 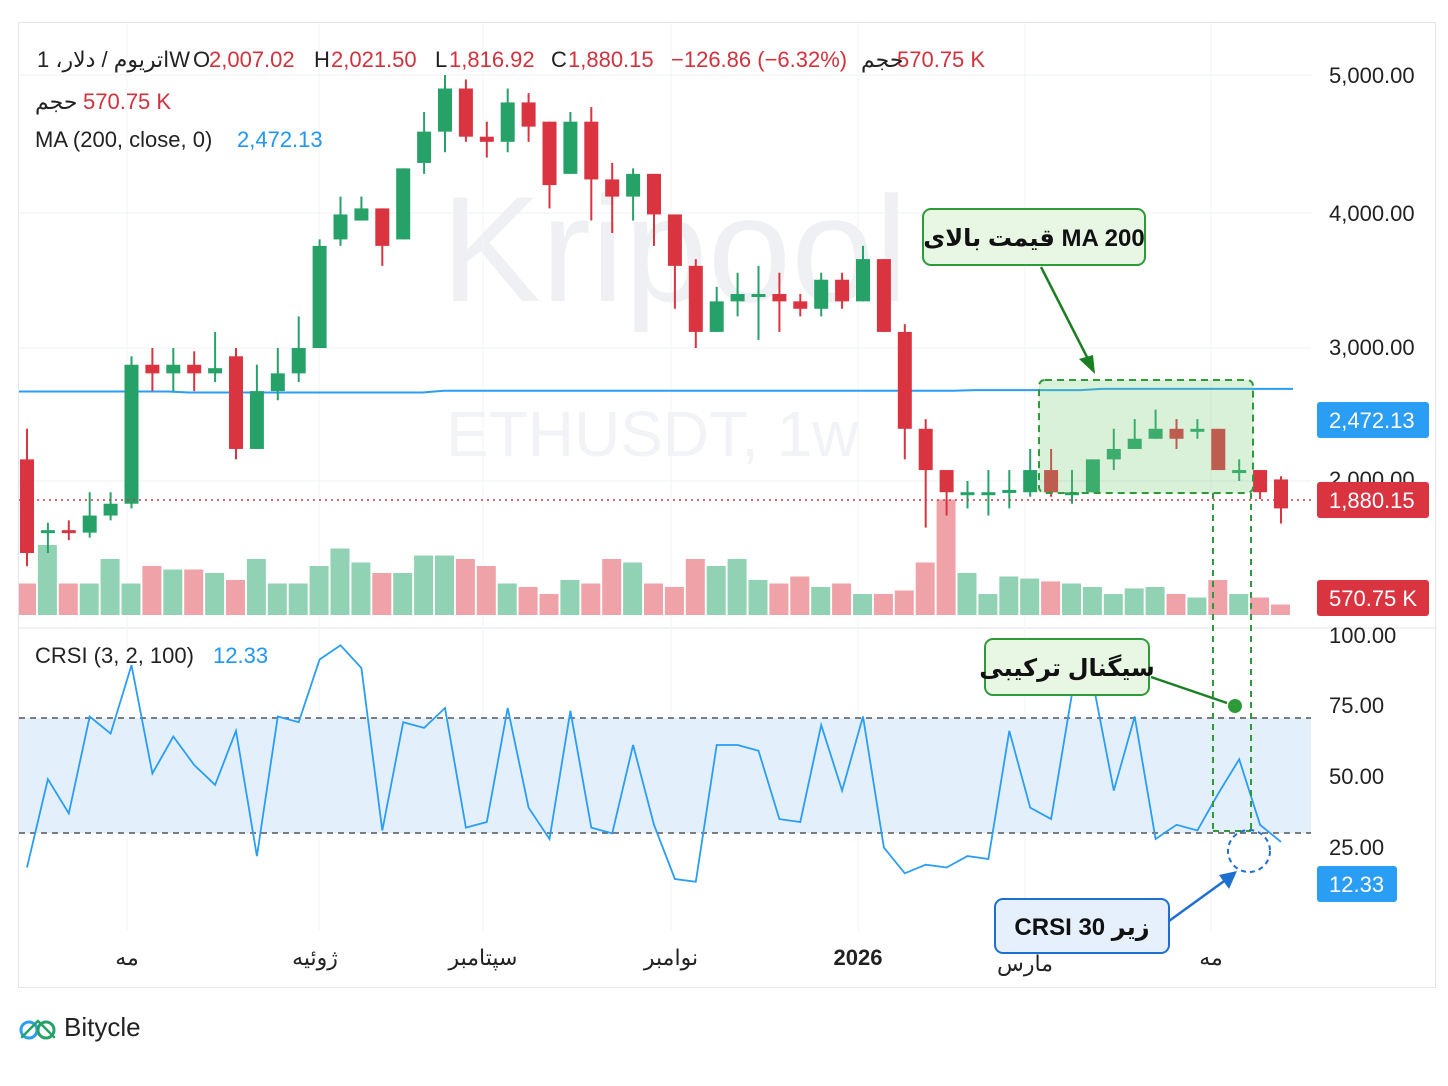 I want to click on price-tick-5000: 5,000.00, so click(x=1372, y=75).